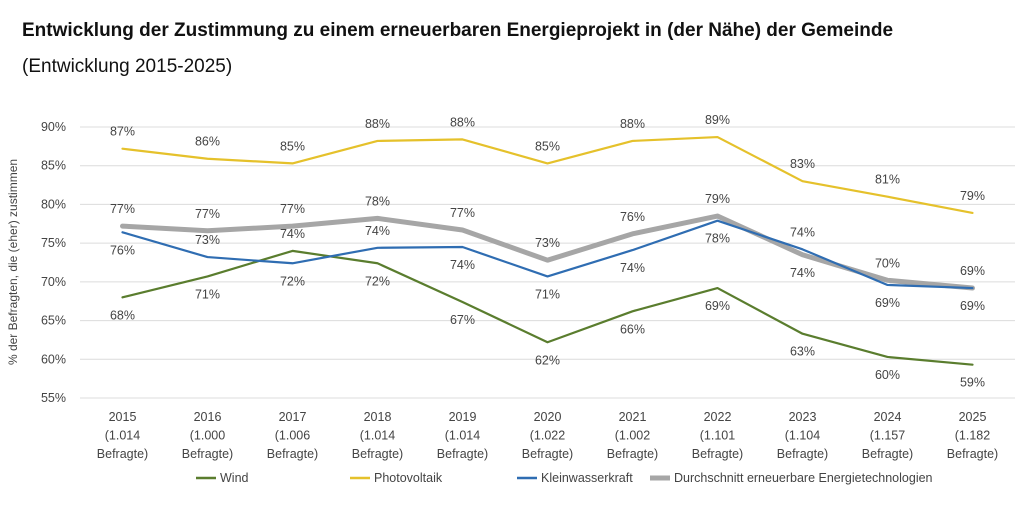  Describe the element at coordinates (547, 360) in the screenshot. I see `data-label: 62%` at that location.